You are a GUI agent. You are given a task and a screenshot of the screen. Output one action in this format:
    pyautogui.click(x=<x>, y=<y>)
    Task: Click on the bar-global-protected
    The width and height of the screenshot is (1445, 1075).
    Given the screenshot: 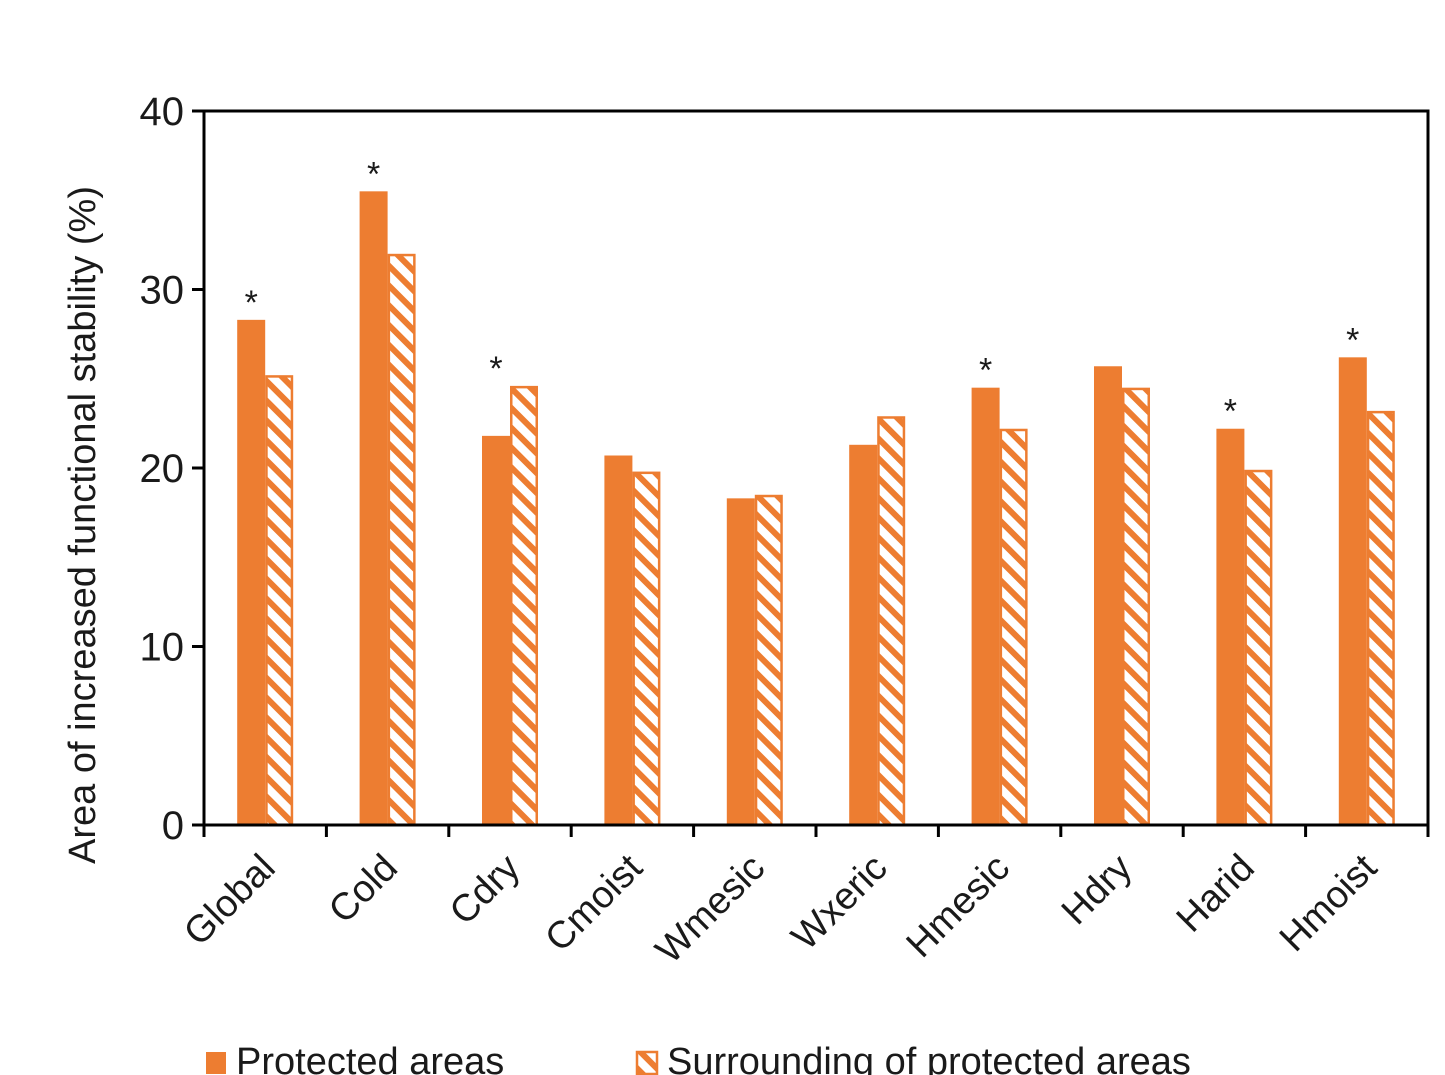 What is the action you would take?
    pyautogui.click(x=251, y=572)
    